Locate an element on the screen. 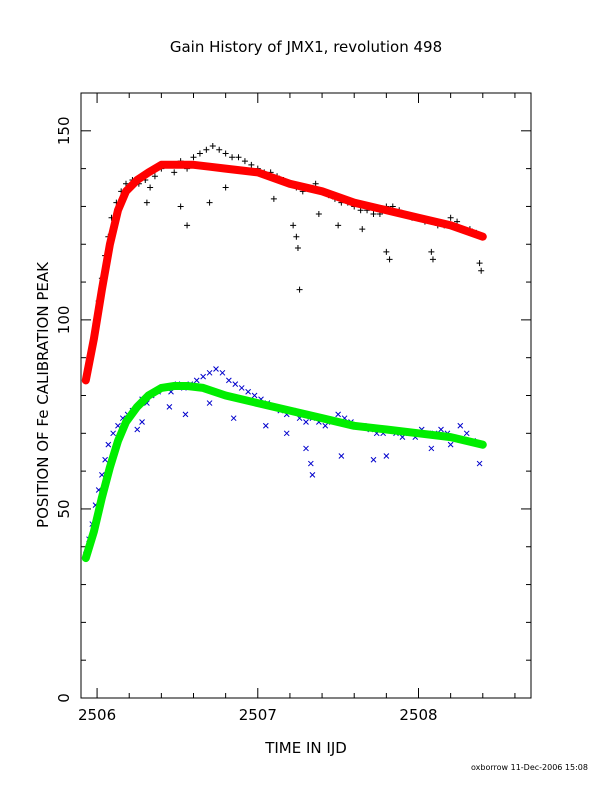 Image resolution: width=612 pixels, height=792 pixels. y-tick-label: 150 is located at coordinates (64, 130).